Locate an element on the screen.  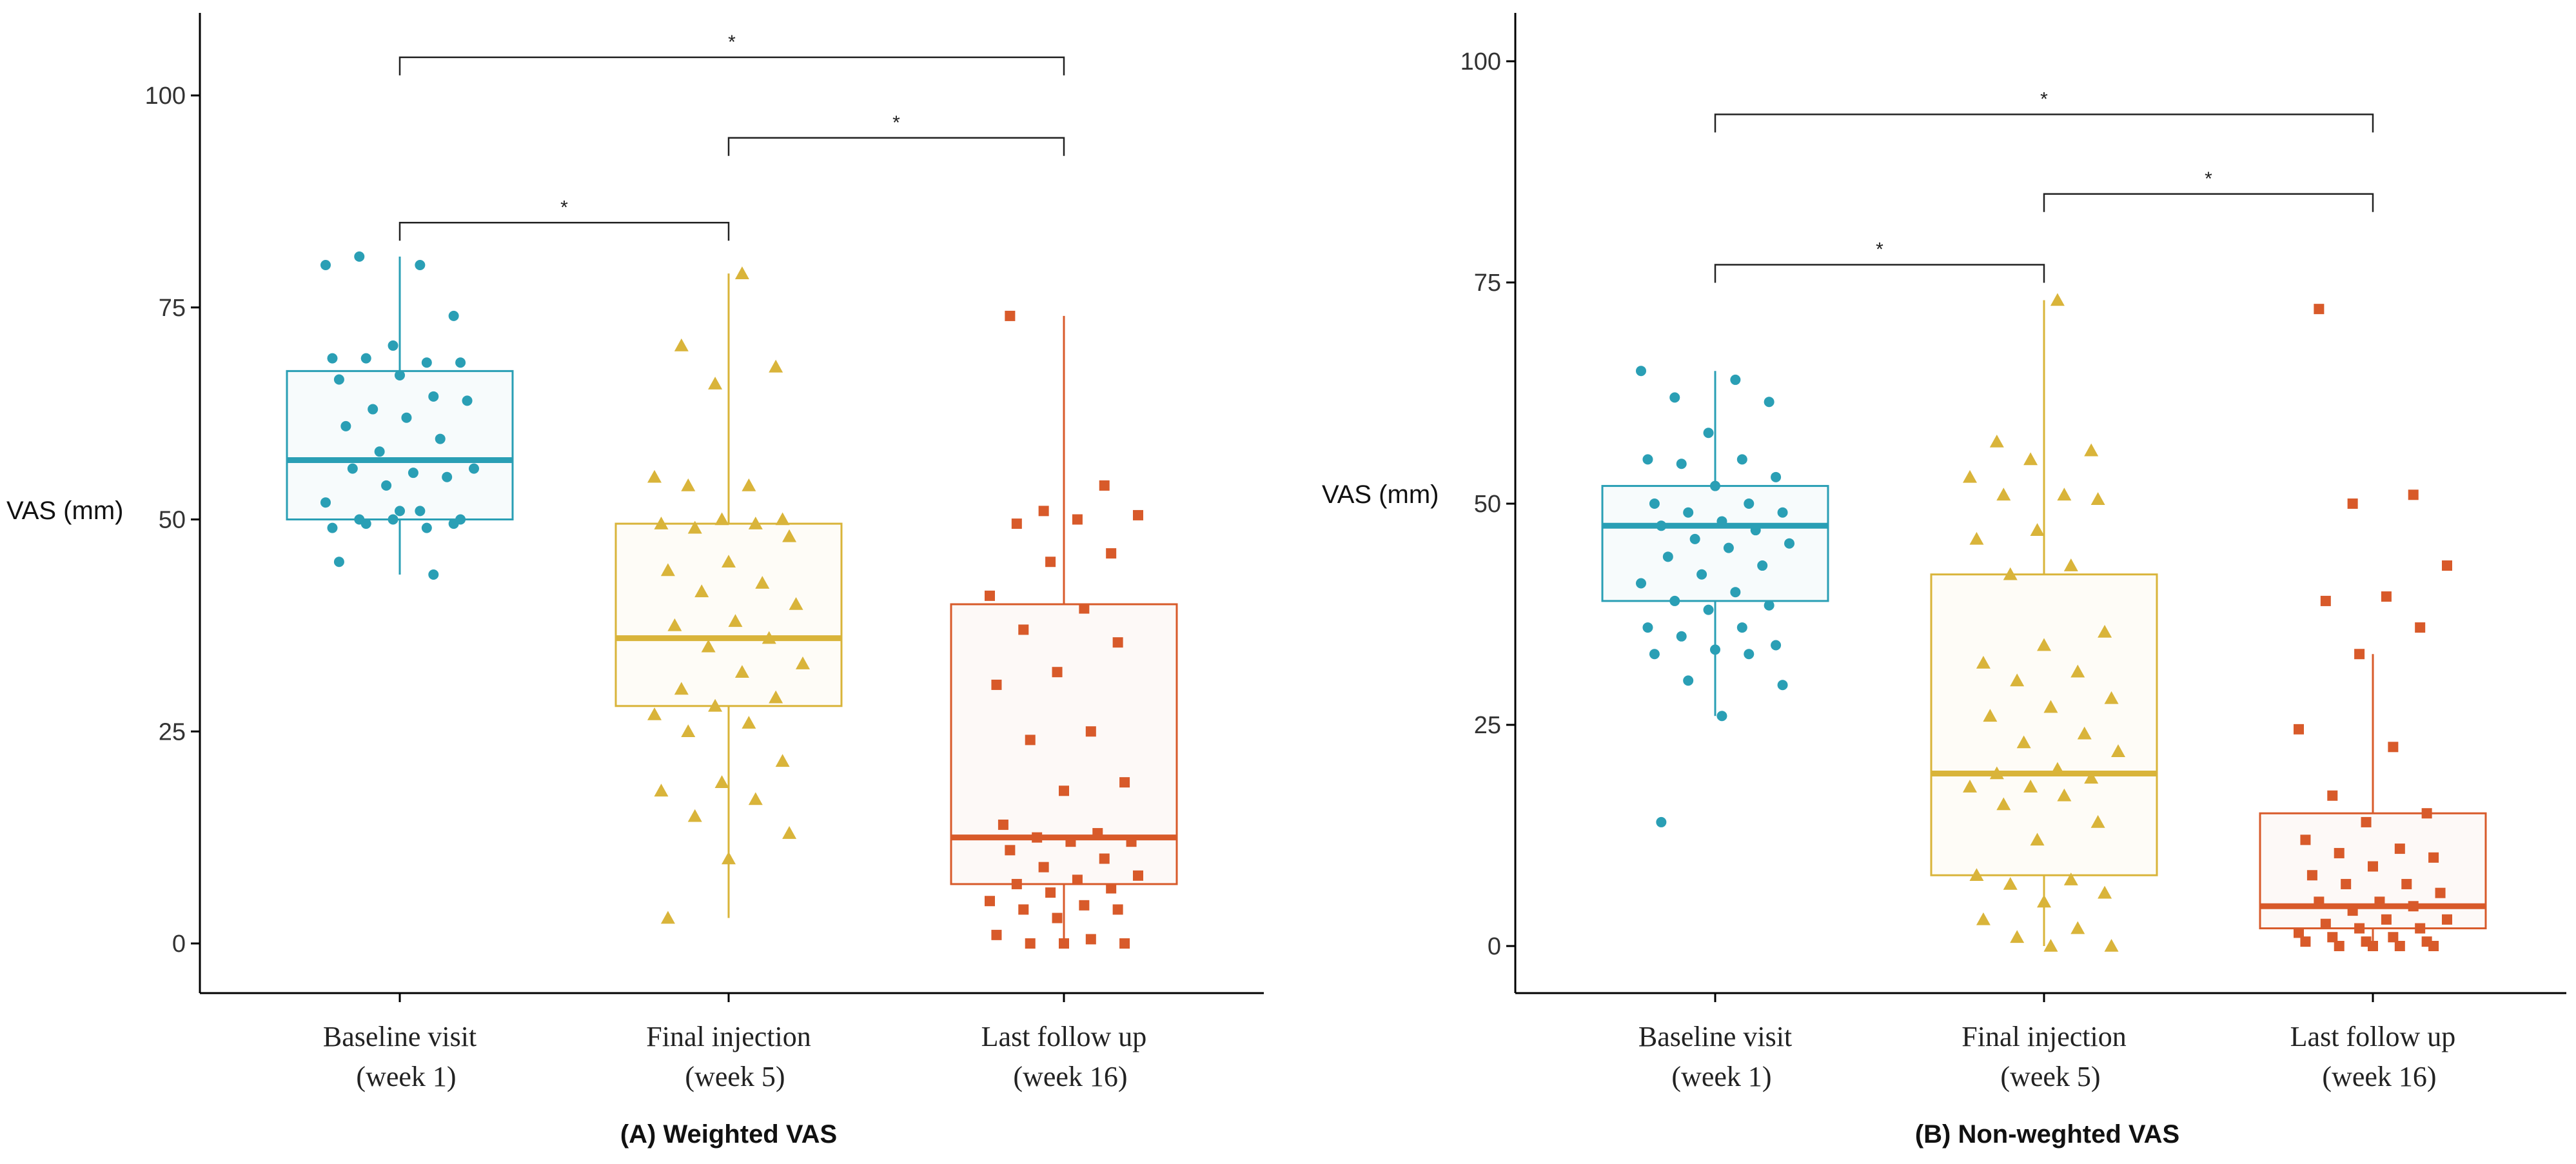
y-tick-label: 75 is located at coordinates (173, 308).